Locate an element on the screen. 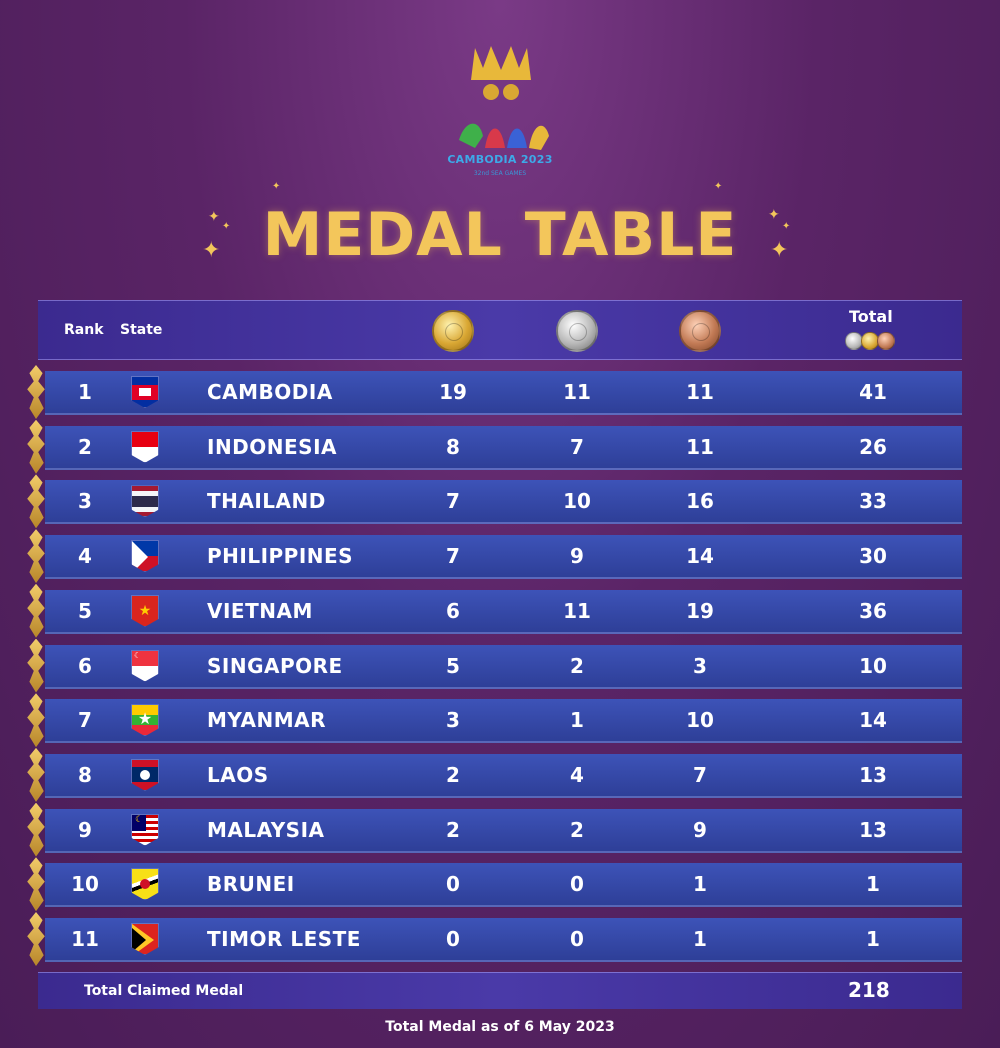 The height and width of the screenshot is (1048, 1000). sea-games-logo is located at coordinates (501, 115).